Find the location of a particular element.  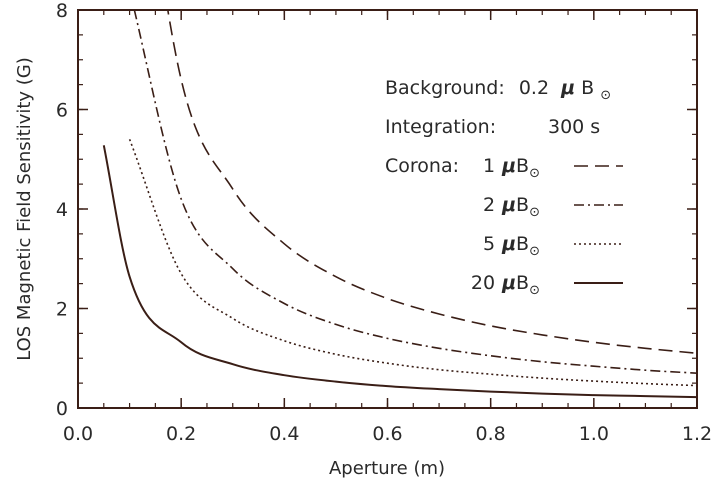

x-tick-labels: 0.0 0.2 0.4 0.6 0.8 1.0 1.2 is located at coordinates (387, 434).